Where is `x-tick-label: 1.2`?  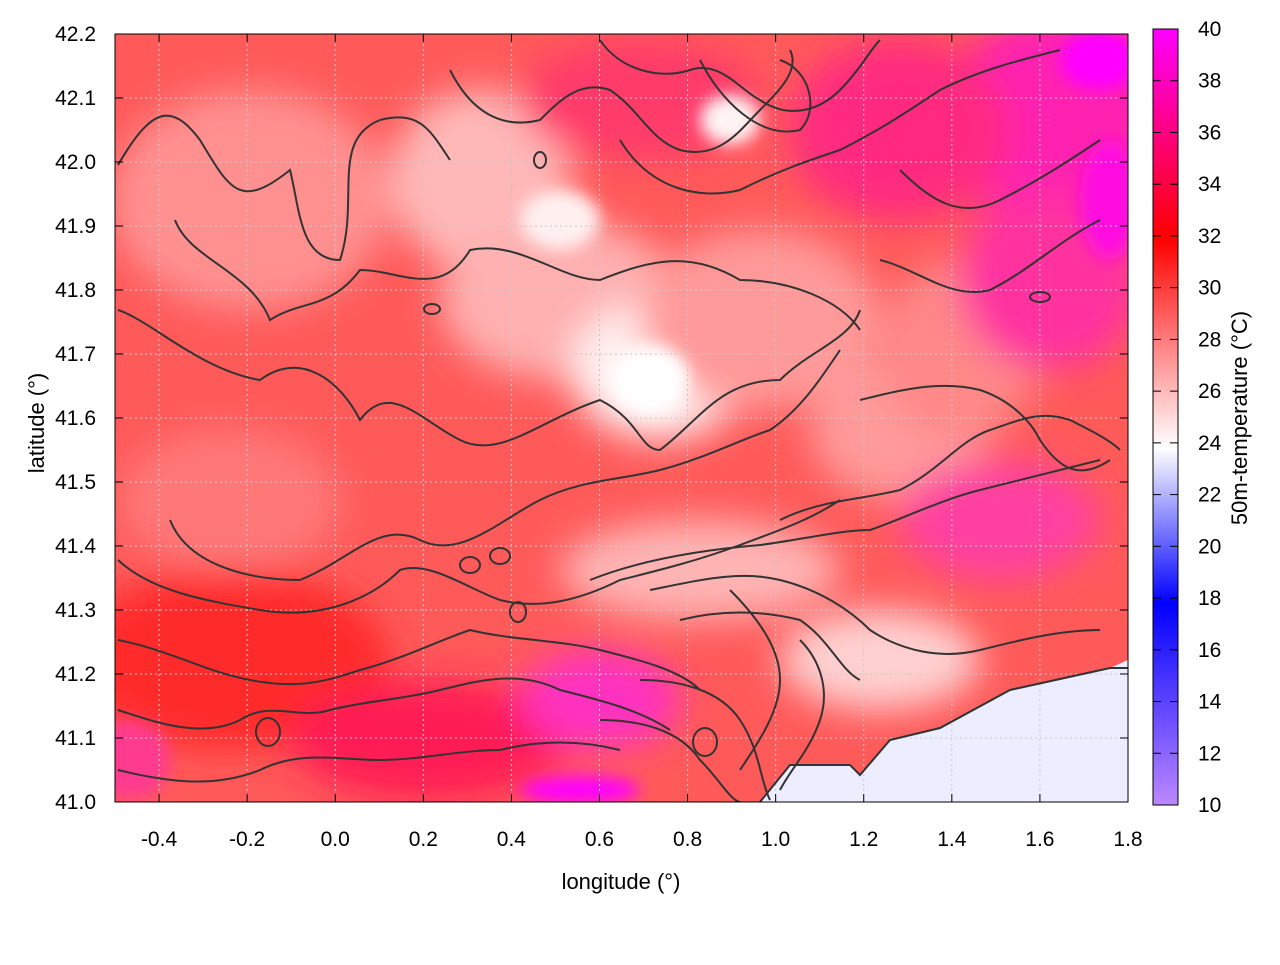 x-tick-label: 1.2 is located at coordinates (863, 839).